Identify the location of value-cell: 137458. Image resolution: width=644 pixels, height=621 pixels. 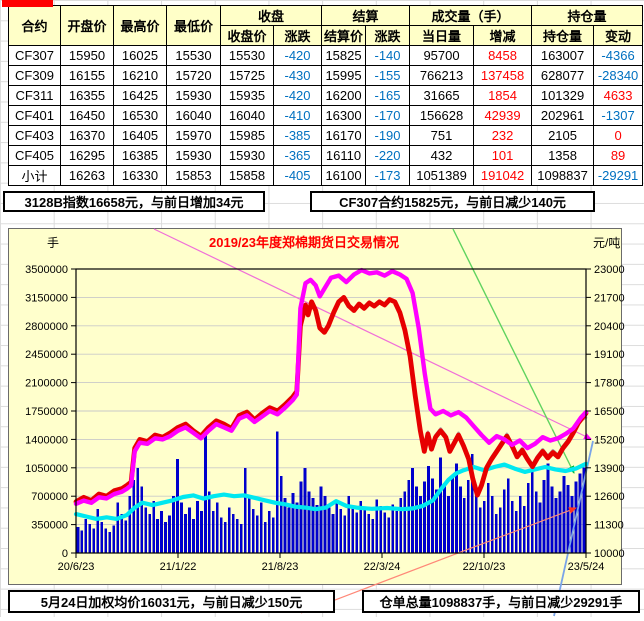
(503, 75).